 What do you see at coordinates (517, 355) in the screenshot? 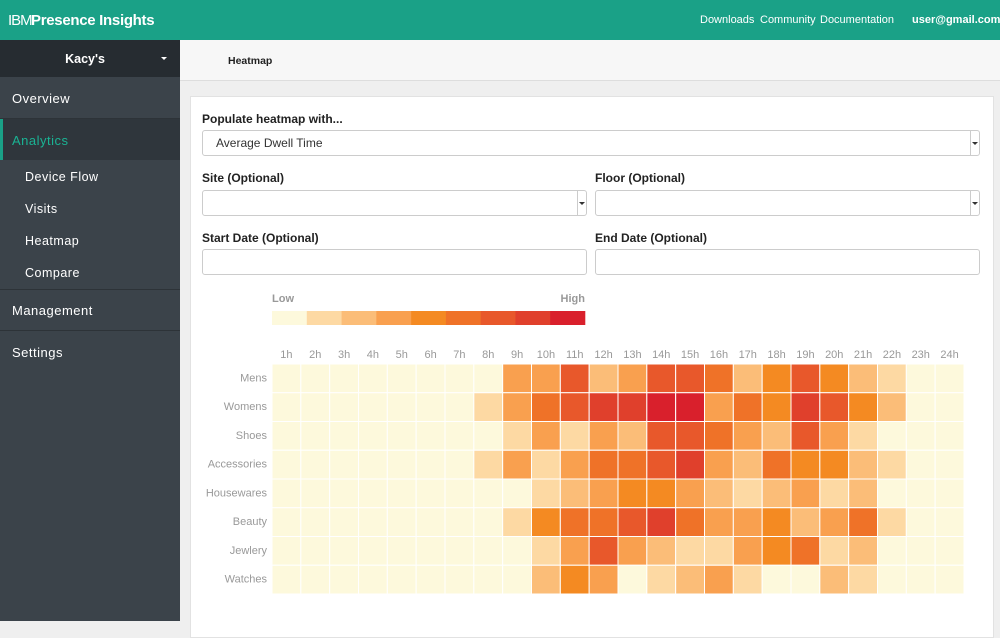
I see `x-tick-label: 9h` at bounding box center [517, 355].